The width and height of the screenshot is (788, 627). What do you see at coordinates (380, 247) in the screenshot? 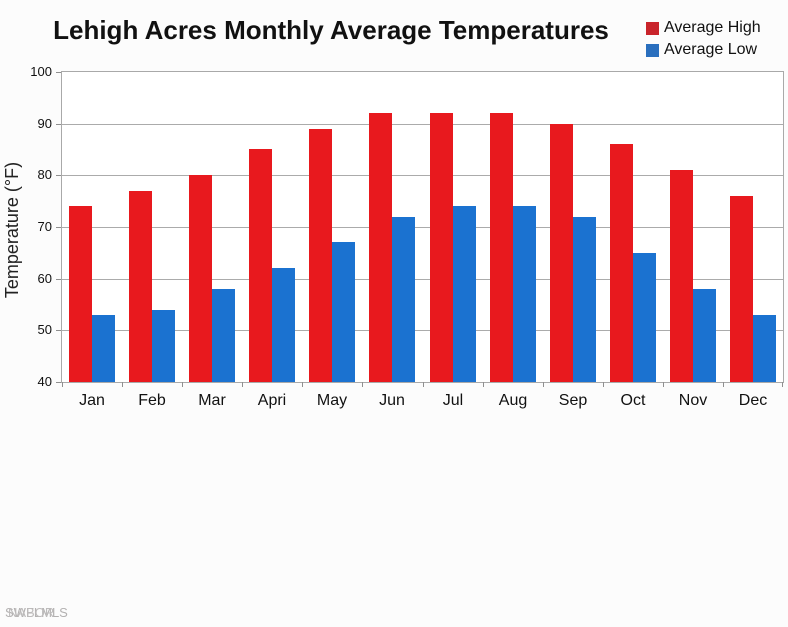
I see `bar-high-Jun` at bounding box center [380, 247].